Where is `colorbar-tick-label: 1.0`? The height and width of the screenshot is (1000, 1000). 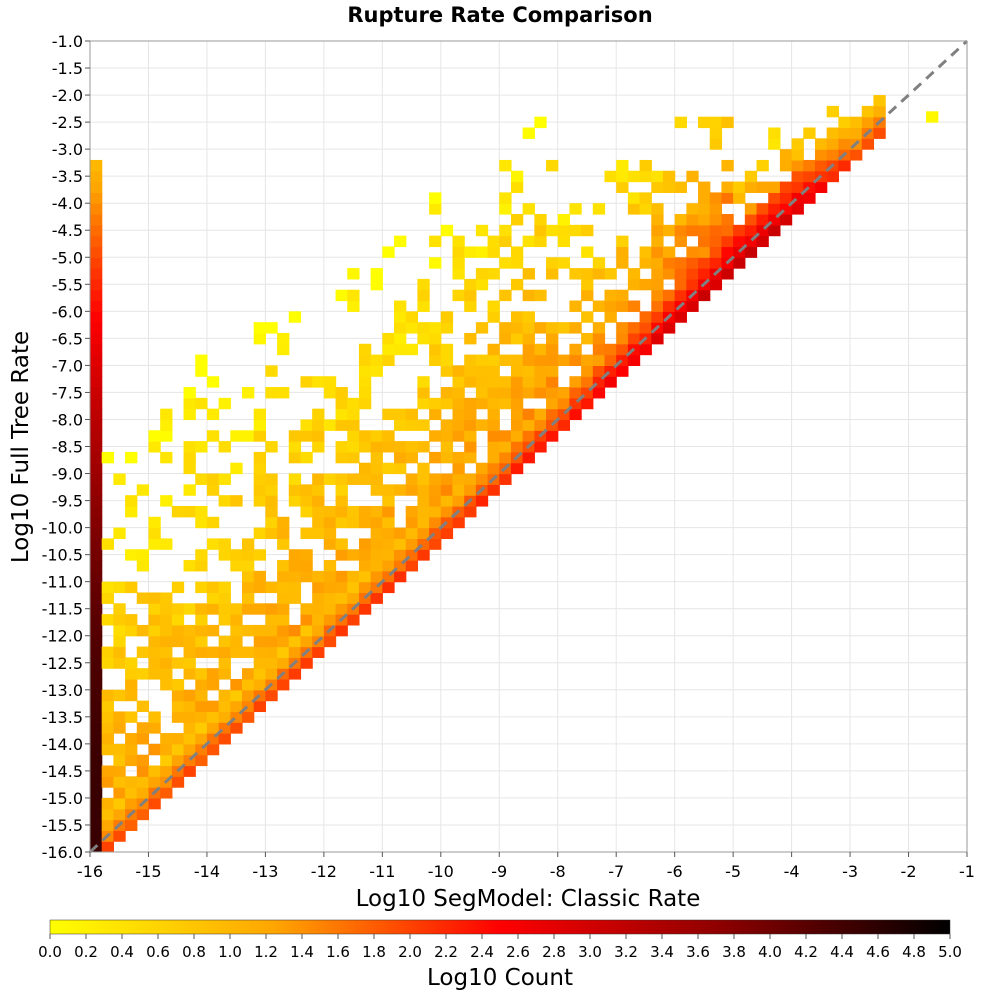
colorbar-tick-label: 1.0 is located at coordinates (230, 952).